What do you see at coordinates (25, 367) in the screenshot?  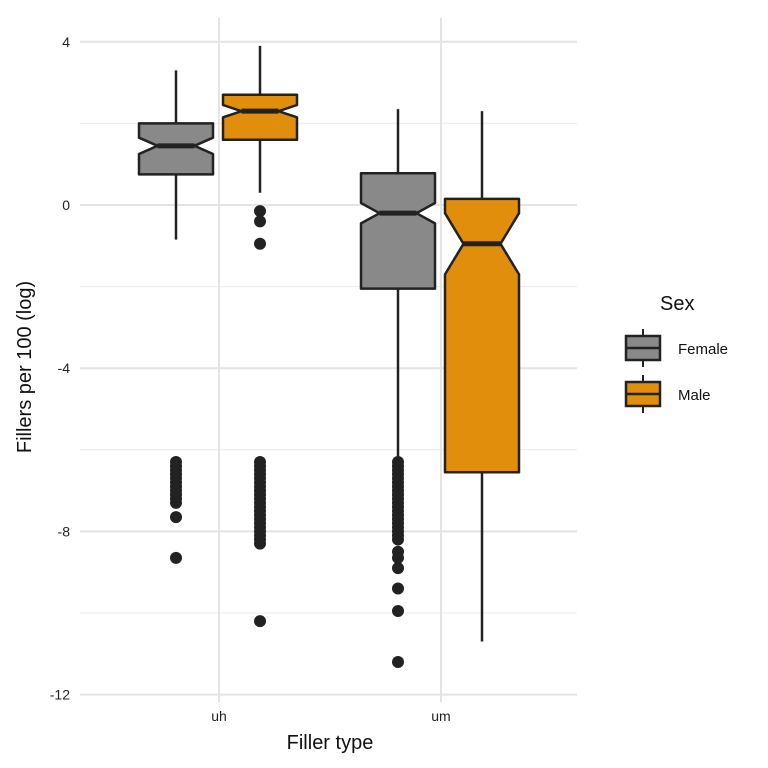 I see `y-axis-title: Fillers per 100 (log)` at bounding box center [25, 367].